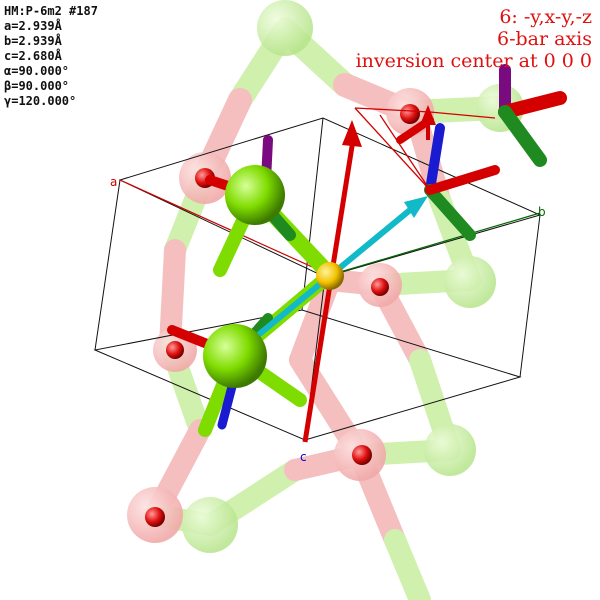 This screenshot has width=600, height=600. I want to click on b-axis-line, so click(435, 244).